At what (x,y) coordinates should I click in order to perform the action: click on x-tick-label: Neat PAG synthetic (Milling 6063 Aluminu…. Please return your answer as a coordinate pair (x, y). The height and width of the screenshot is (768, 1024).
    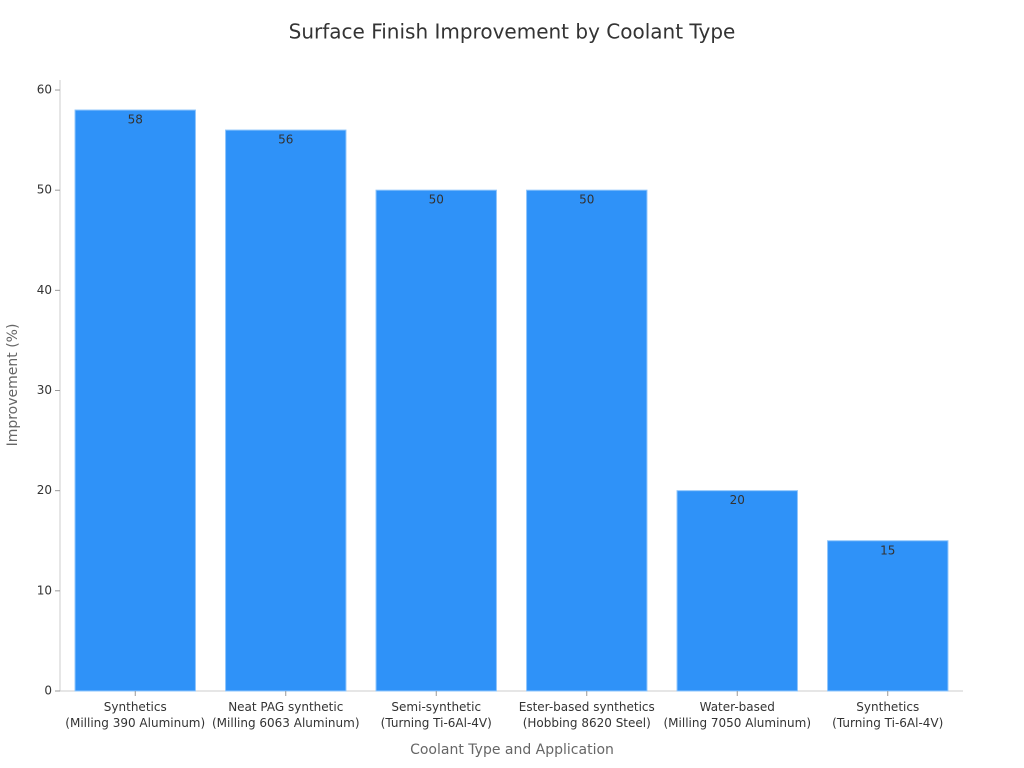
    Looking at the image, I should click on (285, 715).